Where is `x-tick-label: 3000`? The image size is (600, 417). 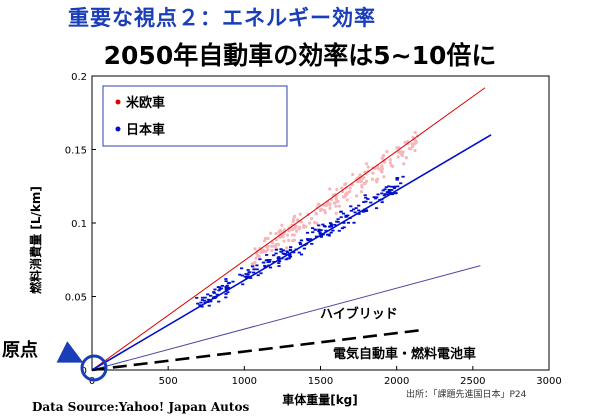 x-tick-label: 3000 is located at coordinates (548, 381).